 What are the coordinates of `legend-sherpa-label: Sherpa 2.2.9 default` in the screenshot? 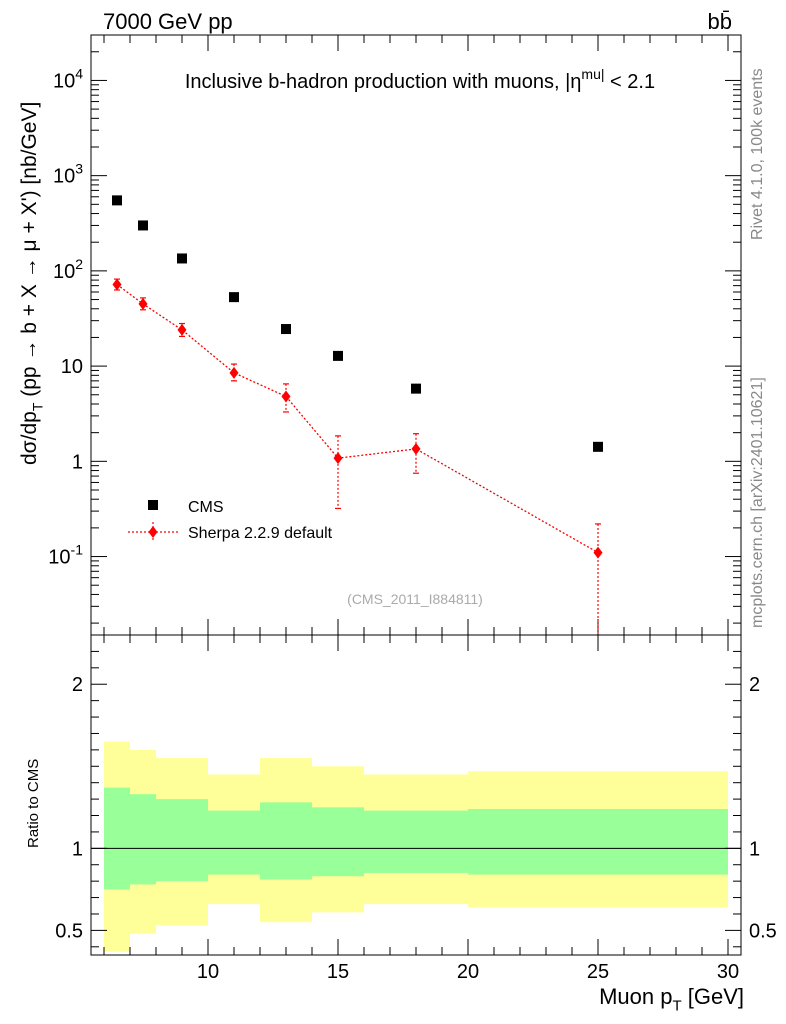 It's located at (260, 533).